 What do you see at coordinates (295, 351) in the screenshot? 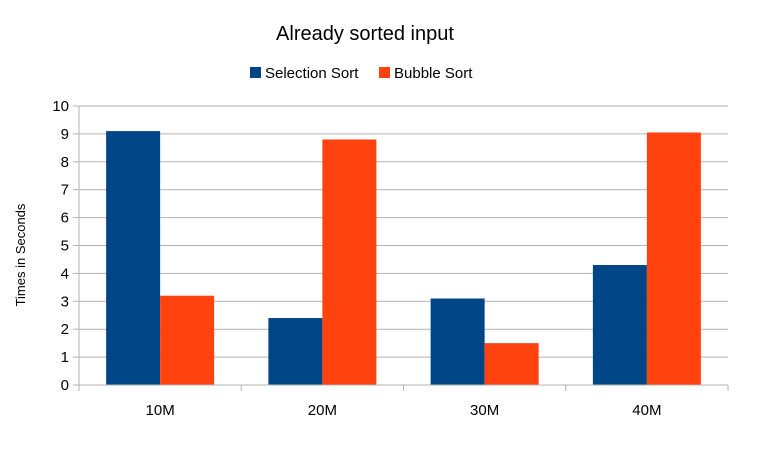
I see `bar-selection-sort-20m` at bounding box center [295, 351].